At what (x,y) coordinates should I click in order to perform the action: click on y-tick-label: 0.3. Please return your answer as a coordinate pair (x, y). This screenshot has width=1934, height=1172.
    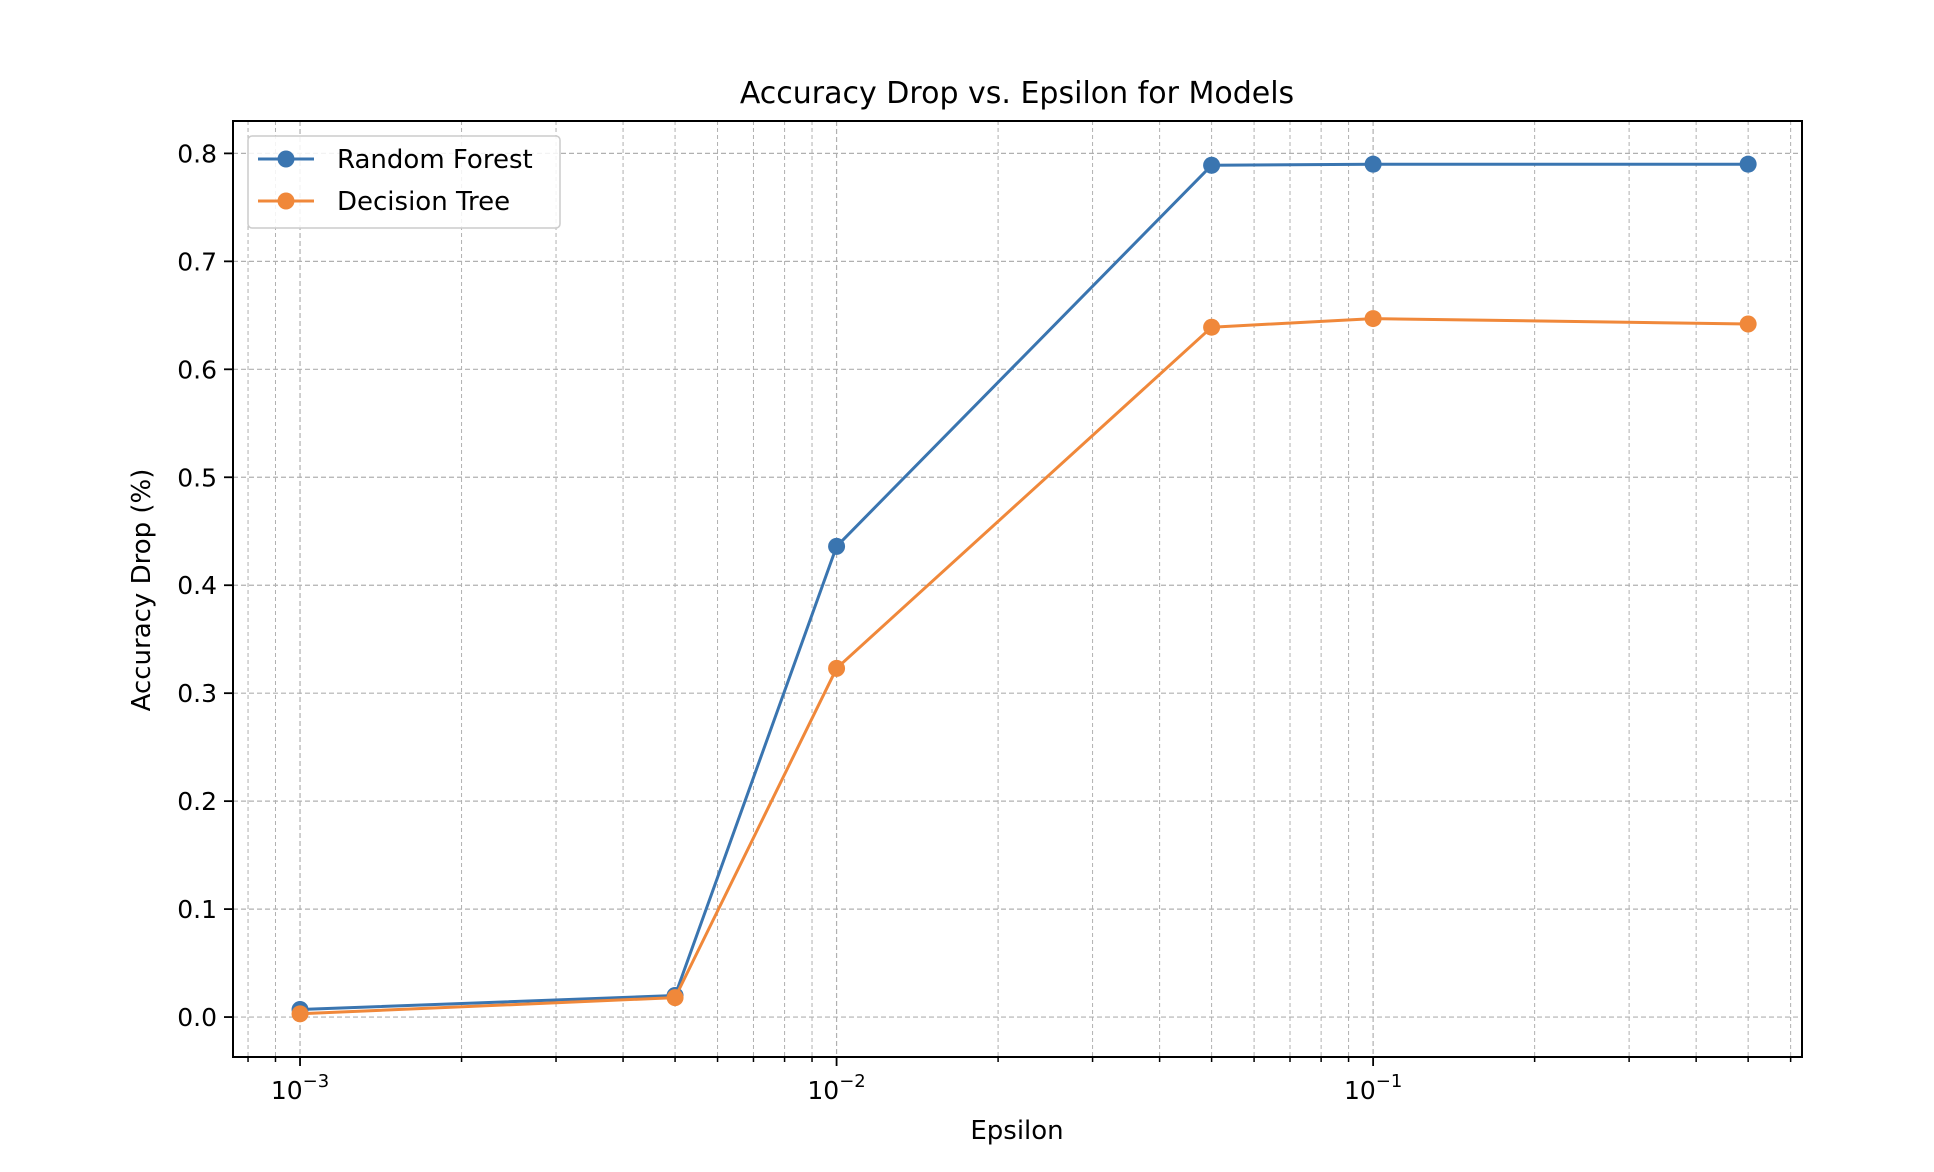
    Looking at the image, I should click on (197, 693).